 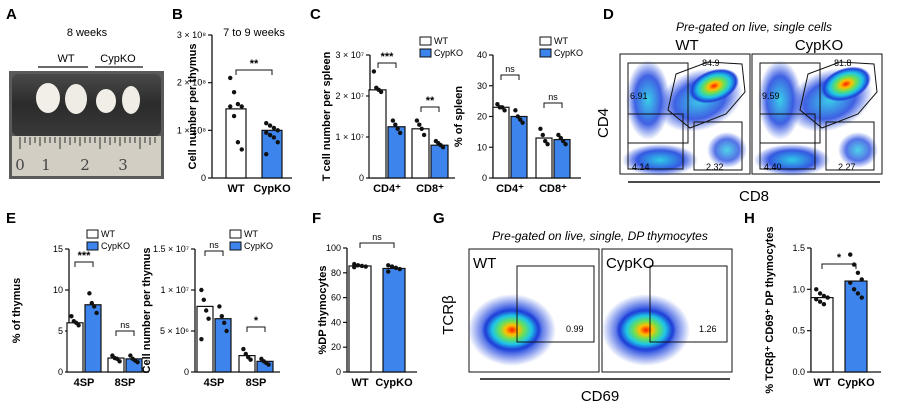 I want to click on chart-e2-legend-swatch-wt, so click(x=235, y=234).